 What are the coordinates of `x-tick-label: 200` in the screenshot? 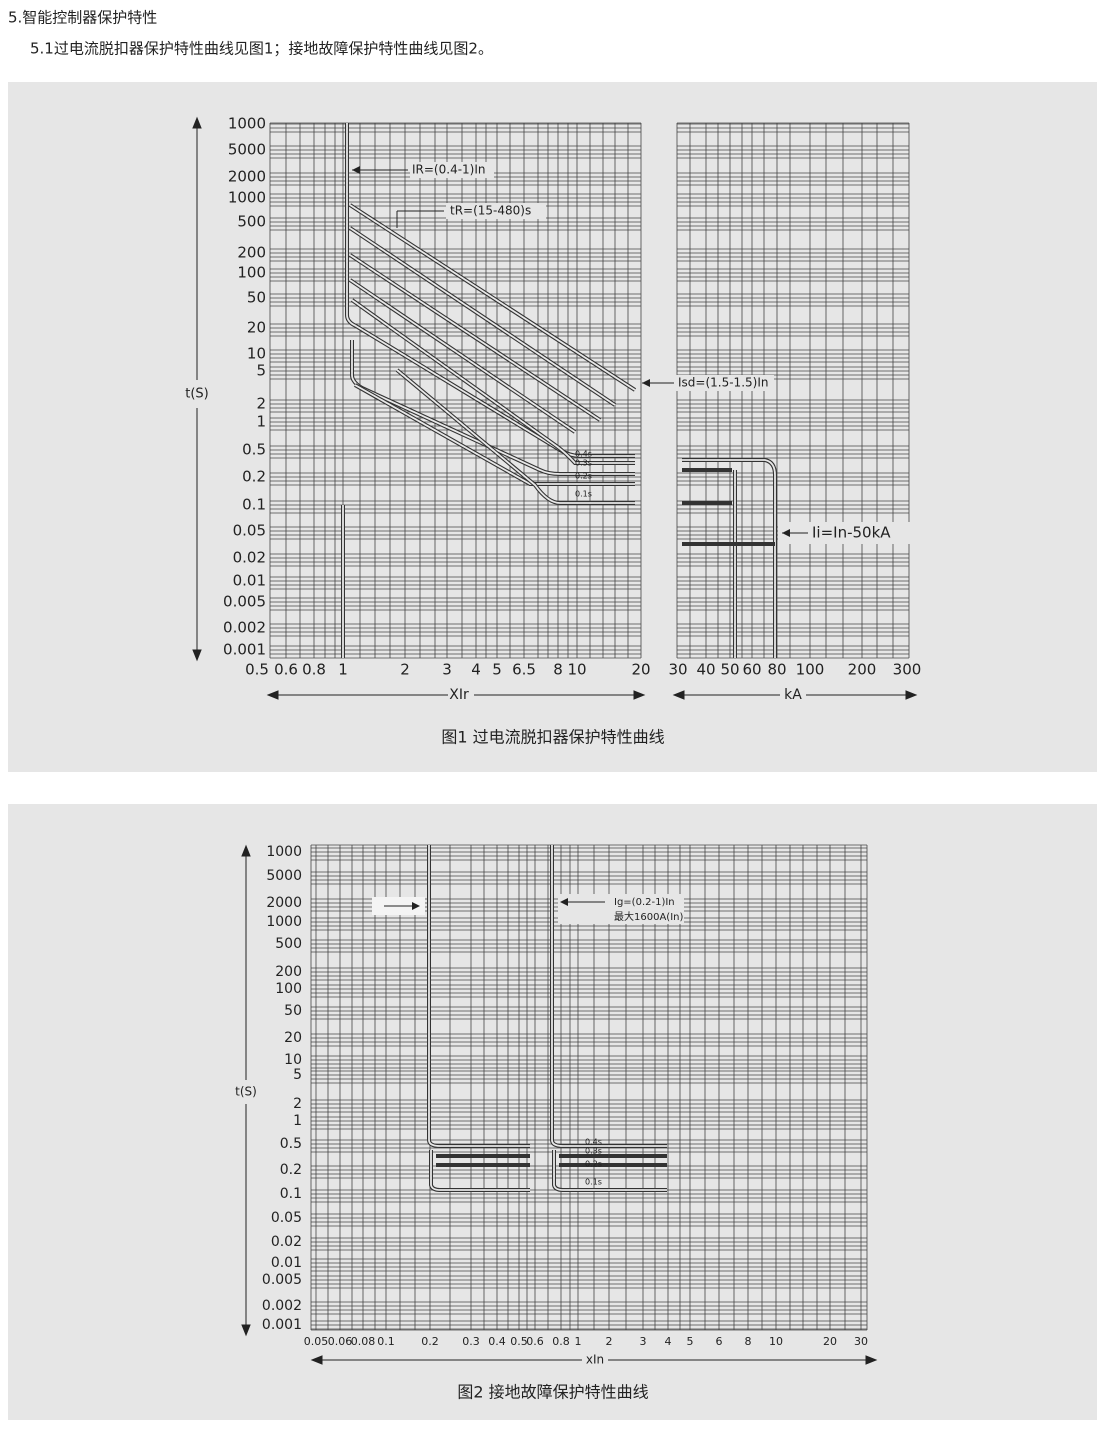 It's located at (862, 670).